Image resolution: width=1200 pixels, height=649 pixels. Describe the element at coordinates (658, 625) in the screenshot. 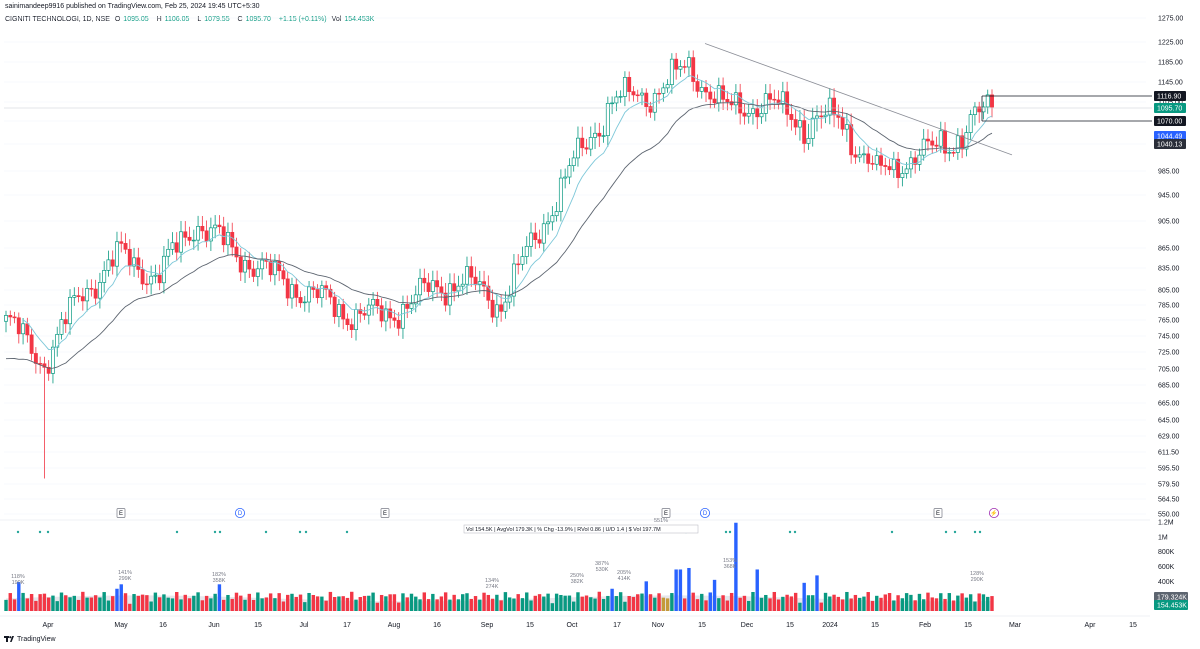

I see `x-tick-label: Nov` at that location.